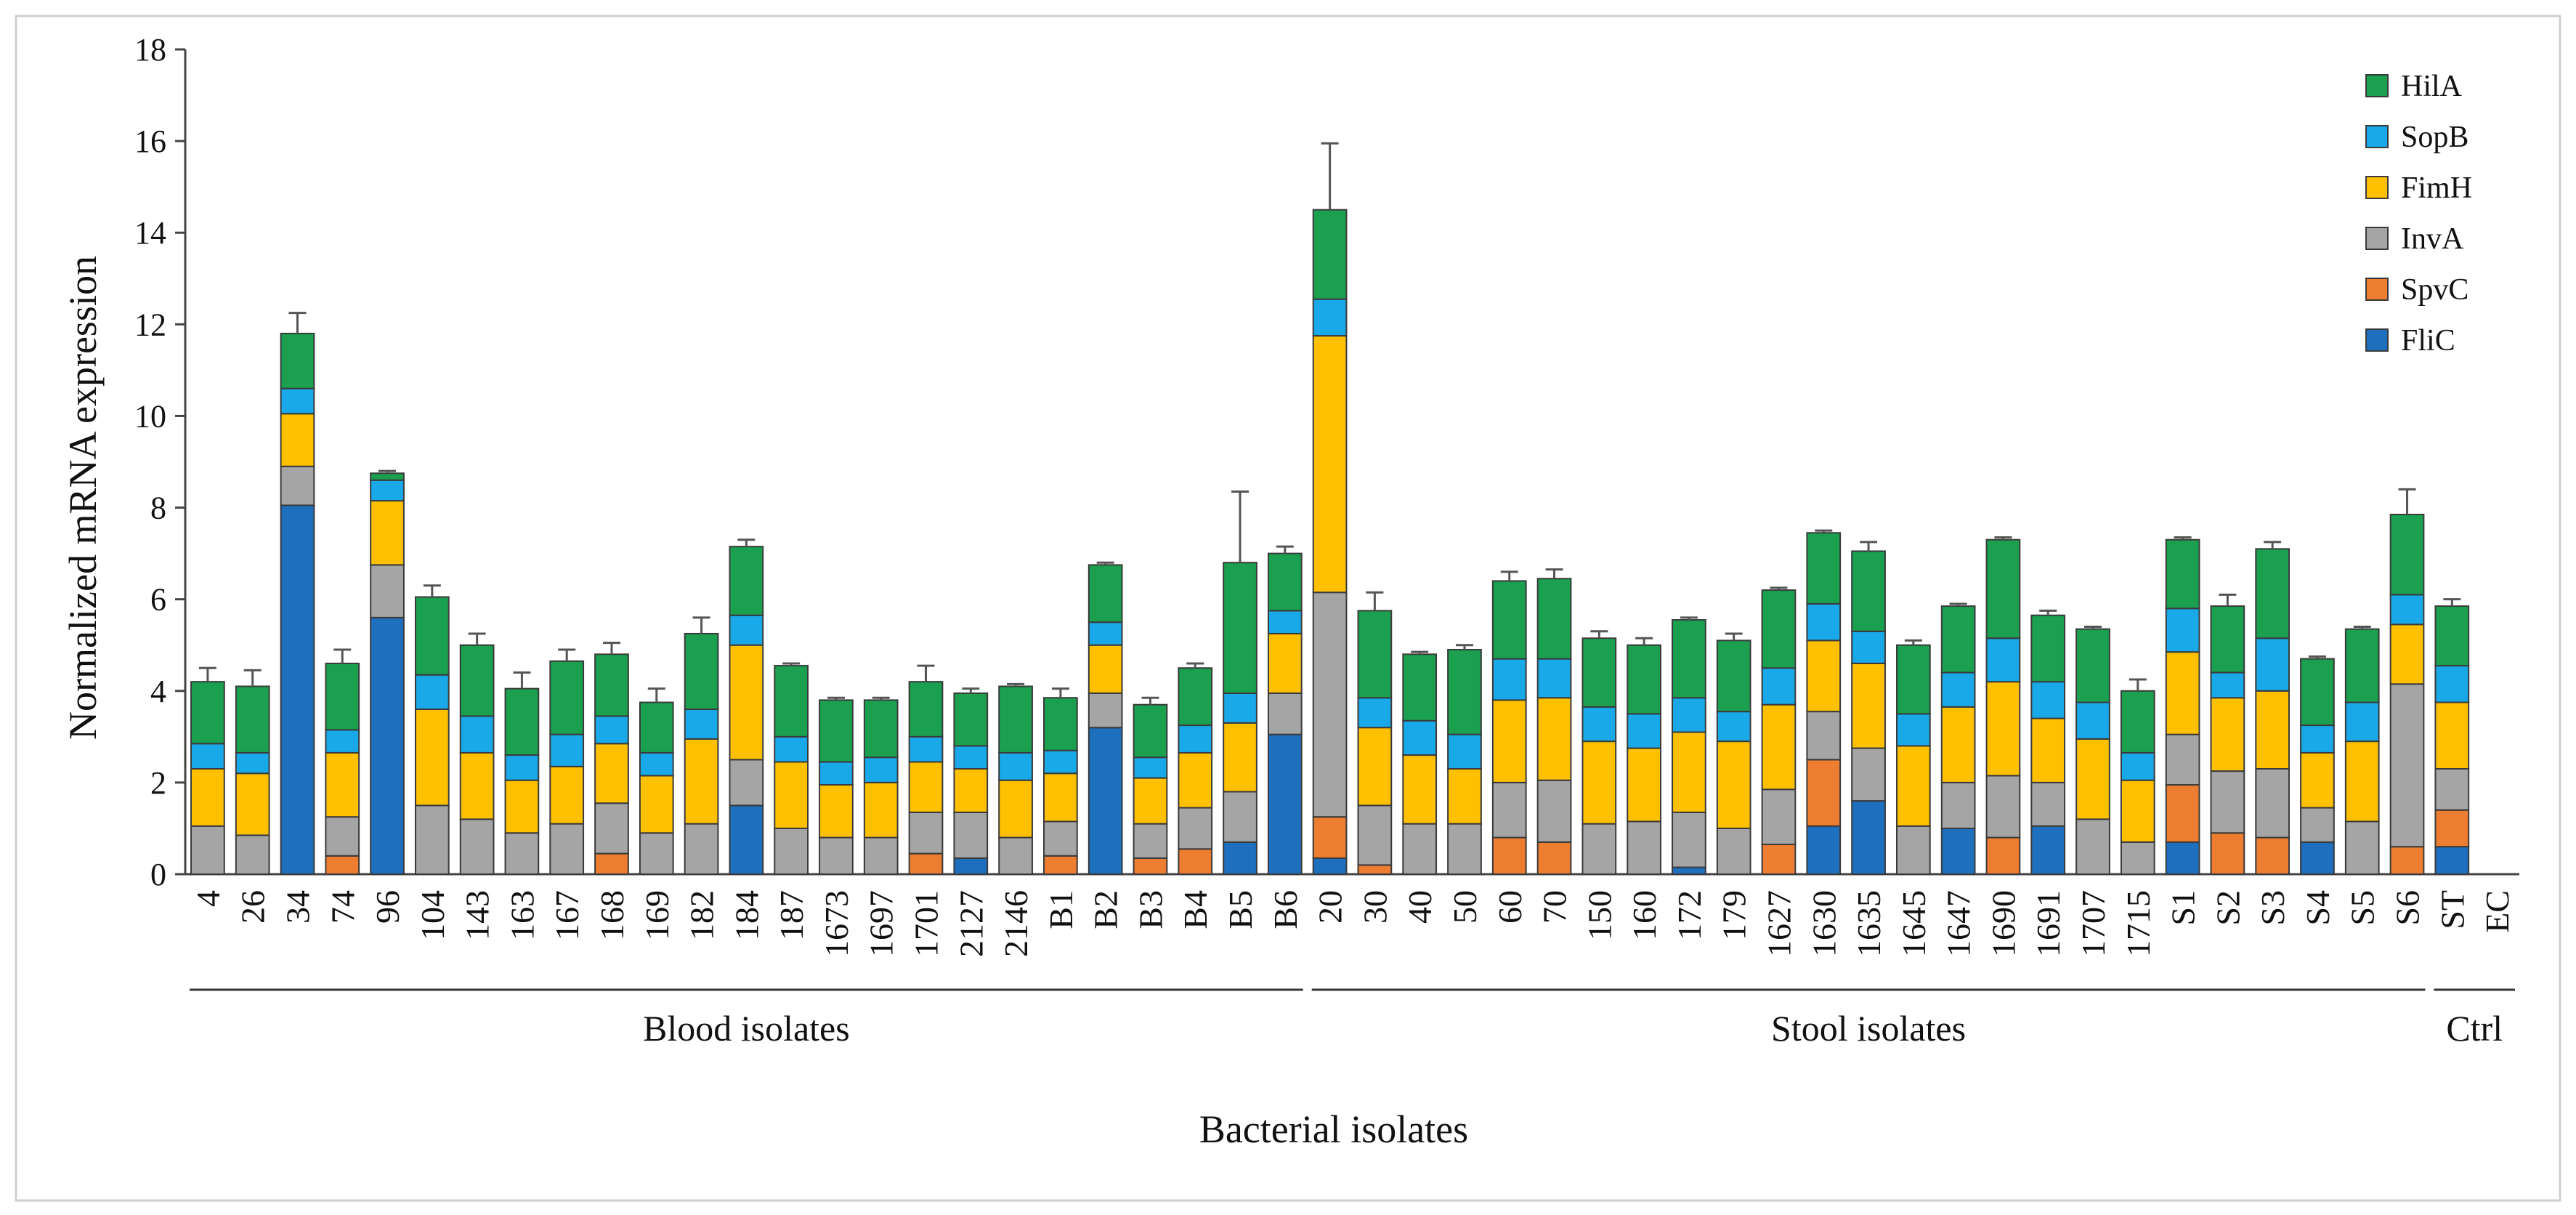 The height and width of the screenshot is (1215, 2576). Describe the element at coordinates (2452, 909) in the screenshot. I see `x-tick-label: ST` at that location.